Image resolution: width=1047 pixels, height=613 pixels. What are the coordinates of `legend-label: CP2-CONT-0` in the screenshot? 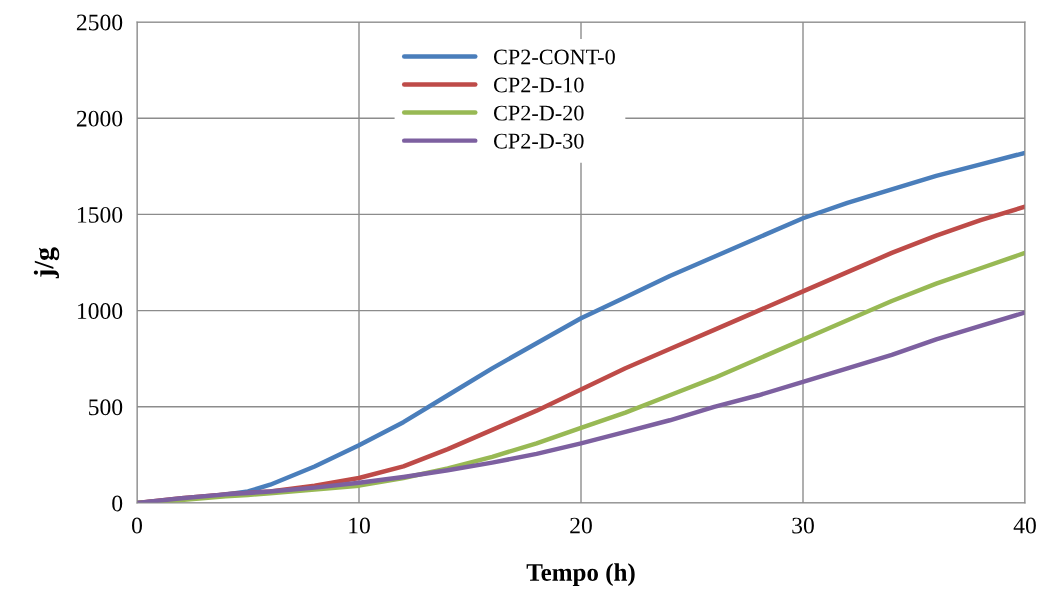 It's located at (554, 57).